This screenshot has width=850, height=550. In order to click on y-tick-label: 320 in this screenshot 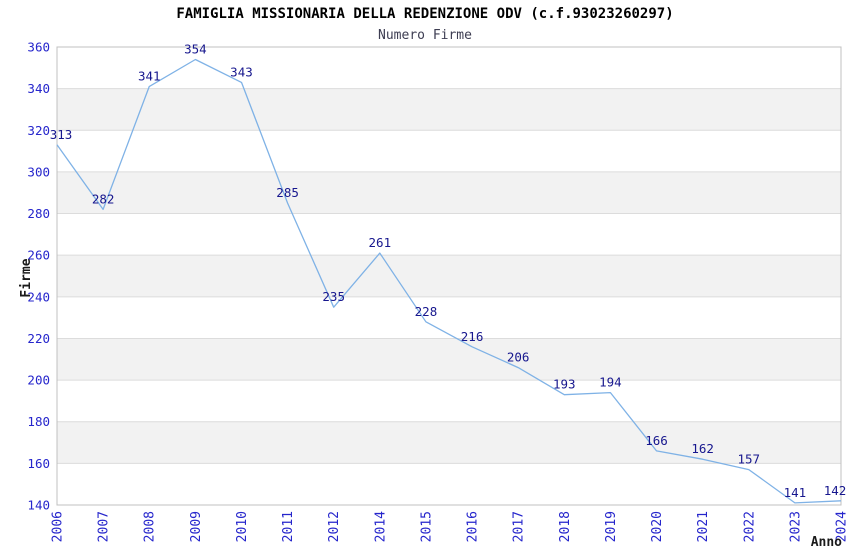, I will do `click(38, 130)`.